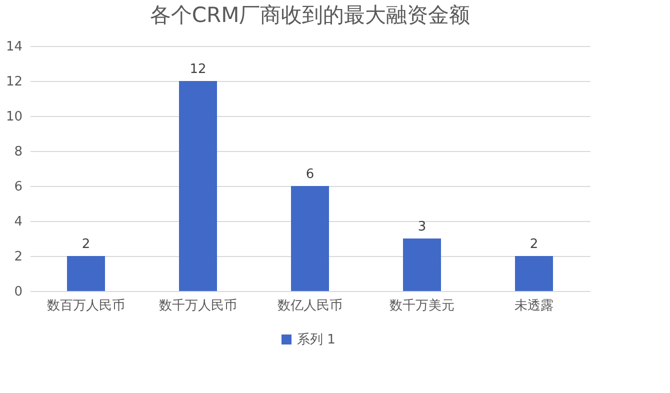 Image resolution: width=670 pixels, height=393 pixels. I want to click on y-tick-label: 6, so click(18, 187).